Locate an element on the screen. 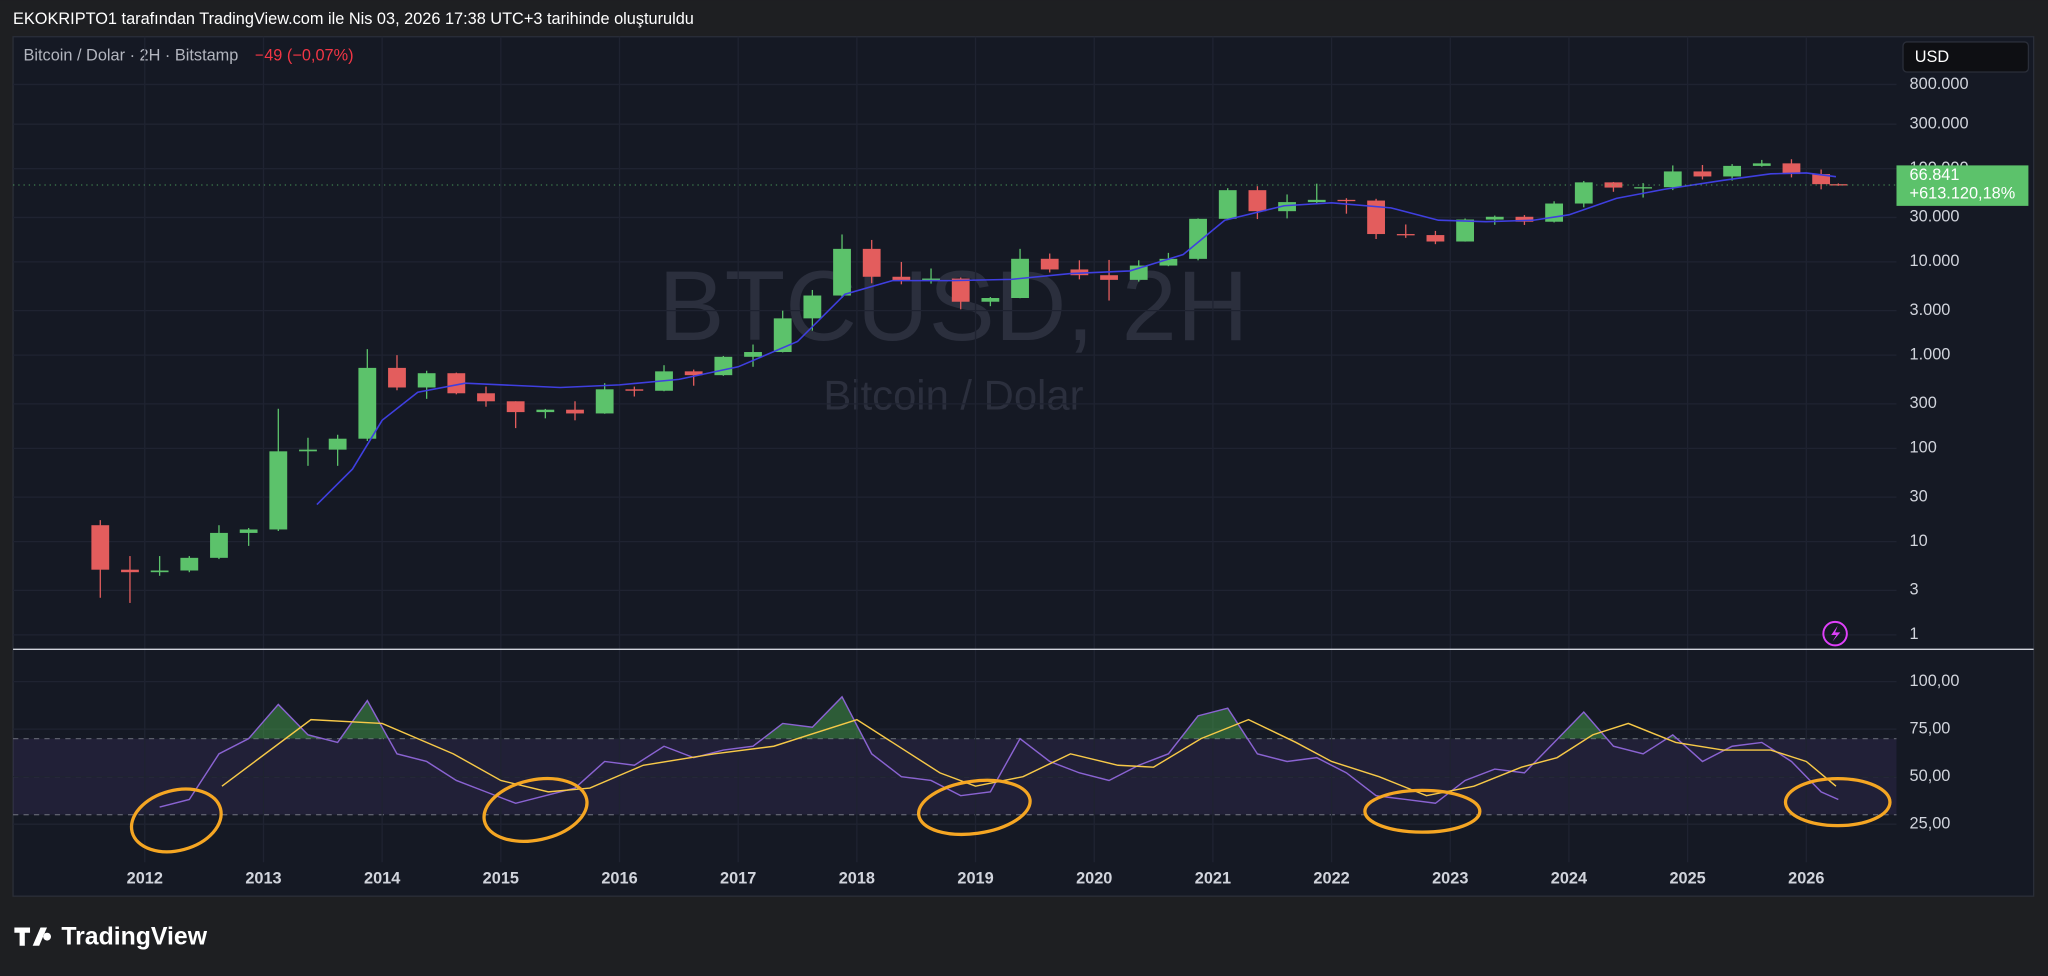 The height and width of the screenshot is (976, 2048). y-tick-label: 25,00 is located at coordinates (1930, 823).